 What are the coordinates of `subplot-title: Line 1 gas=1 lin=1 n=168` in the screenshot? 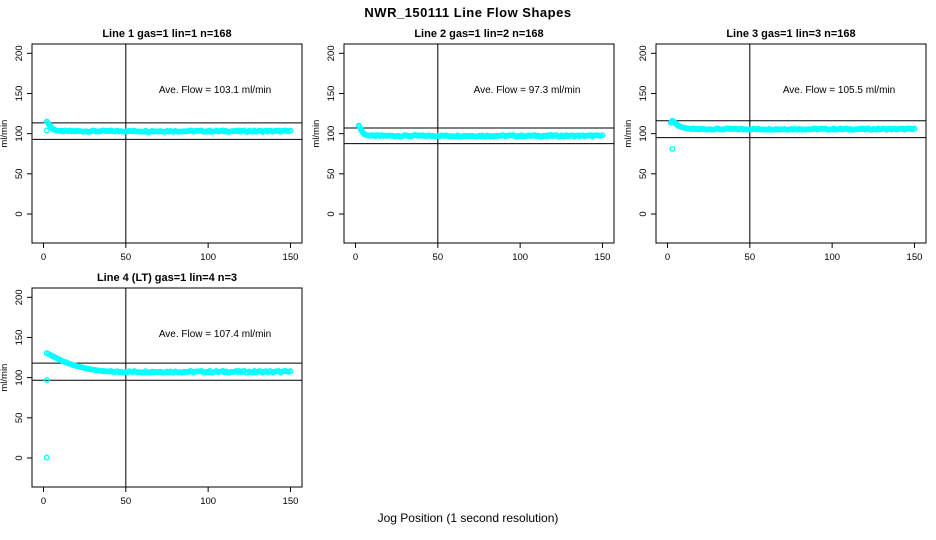 It's located at (167, 34).